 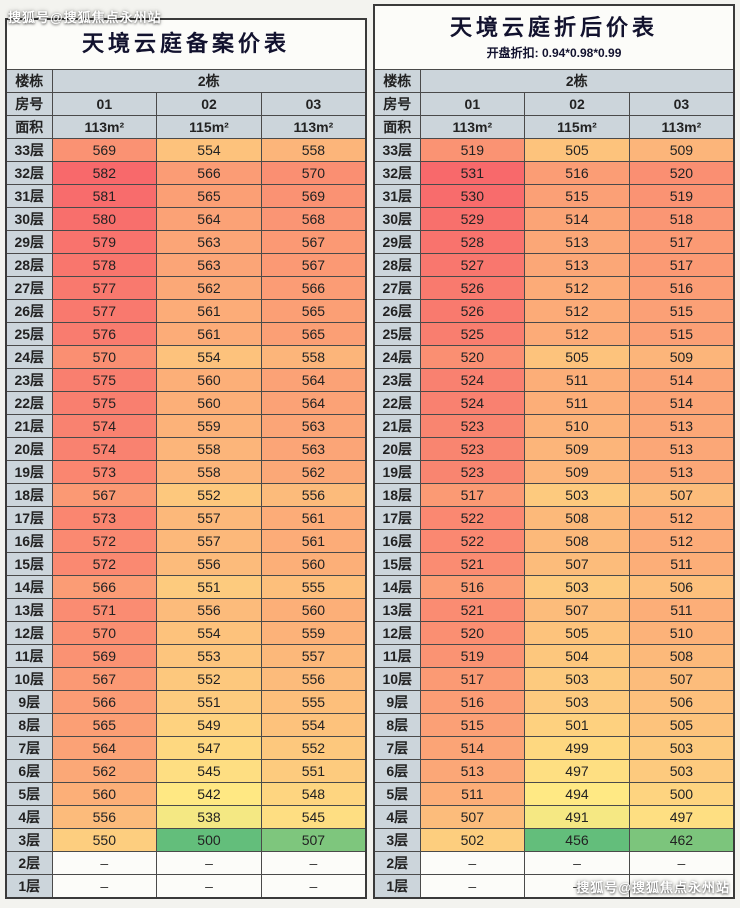 What do you see at coordinates (577, 655) in the screenshot?
I see `price-cell: 504` at bounding box center [577, 655].